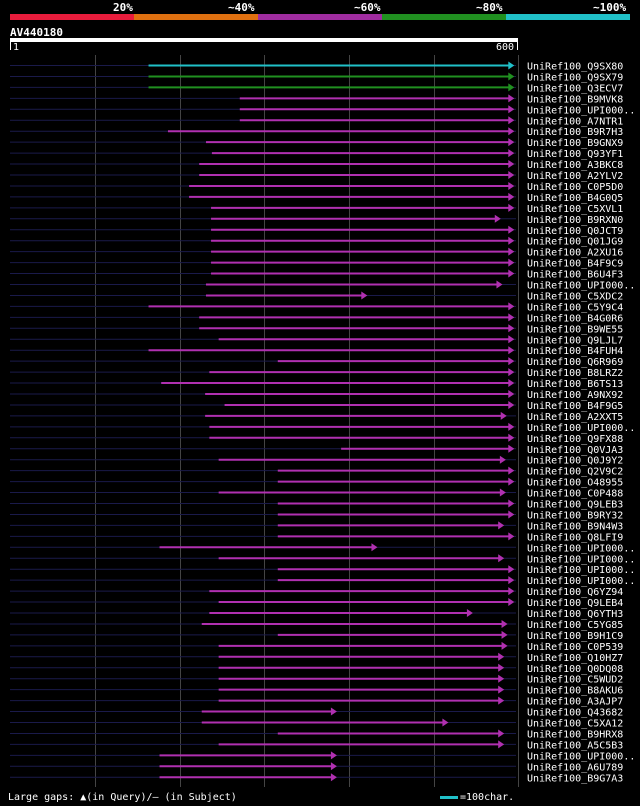 Image resolution: width=640 pixels, height=806 pixels. Describe the element at coordinates (575, 340) in the screenshot. I see `hit-label: UniRef100_Q9LJL7` at that location.